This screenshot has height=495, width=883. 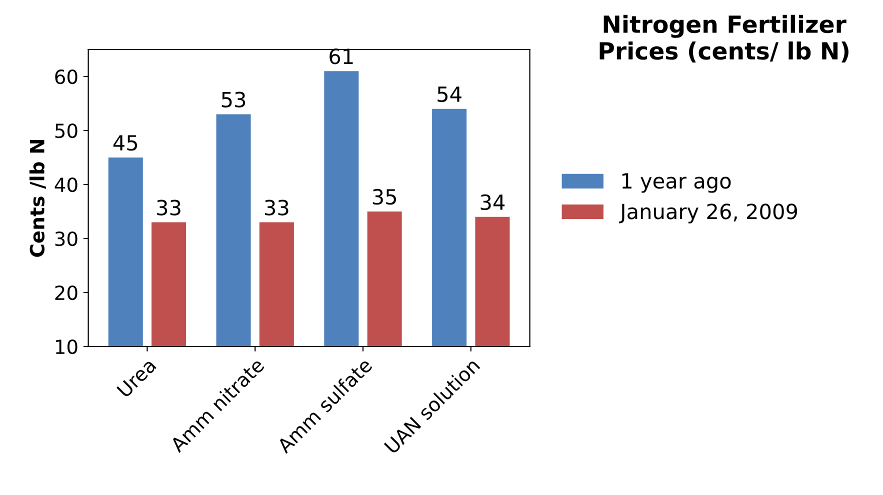 What do you see at coordinates (37, 198) in the screenshot?
I see `y-axis-title: Cents /lb N` at bounding box center [37, 198].